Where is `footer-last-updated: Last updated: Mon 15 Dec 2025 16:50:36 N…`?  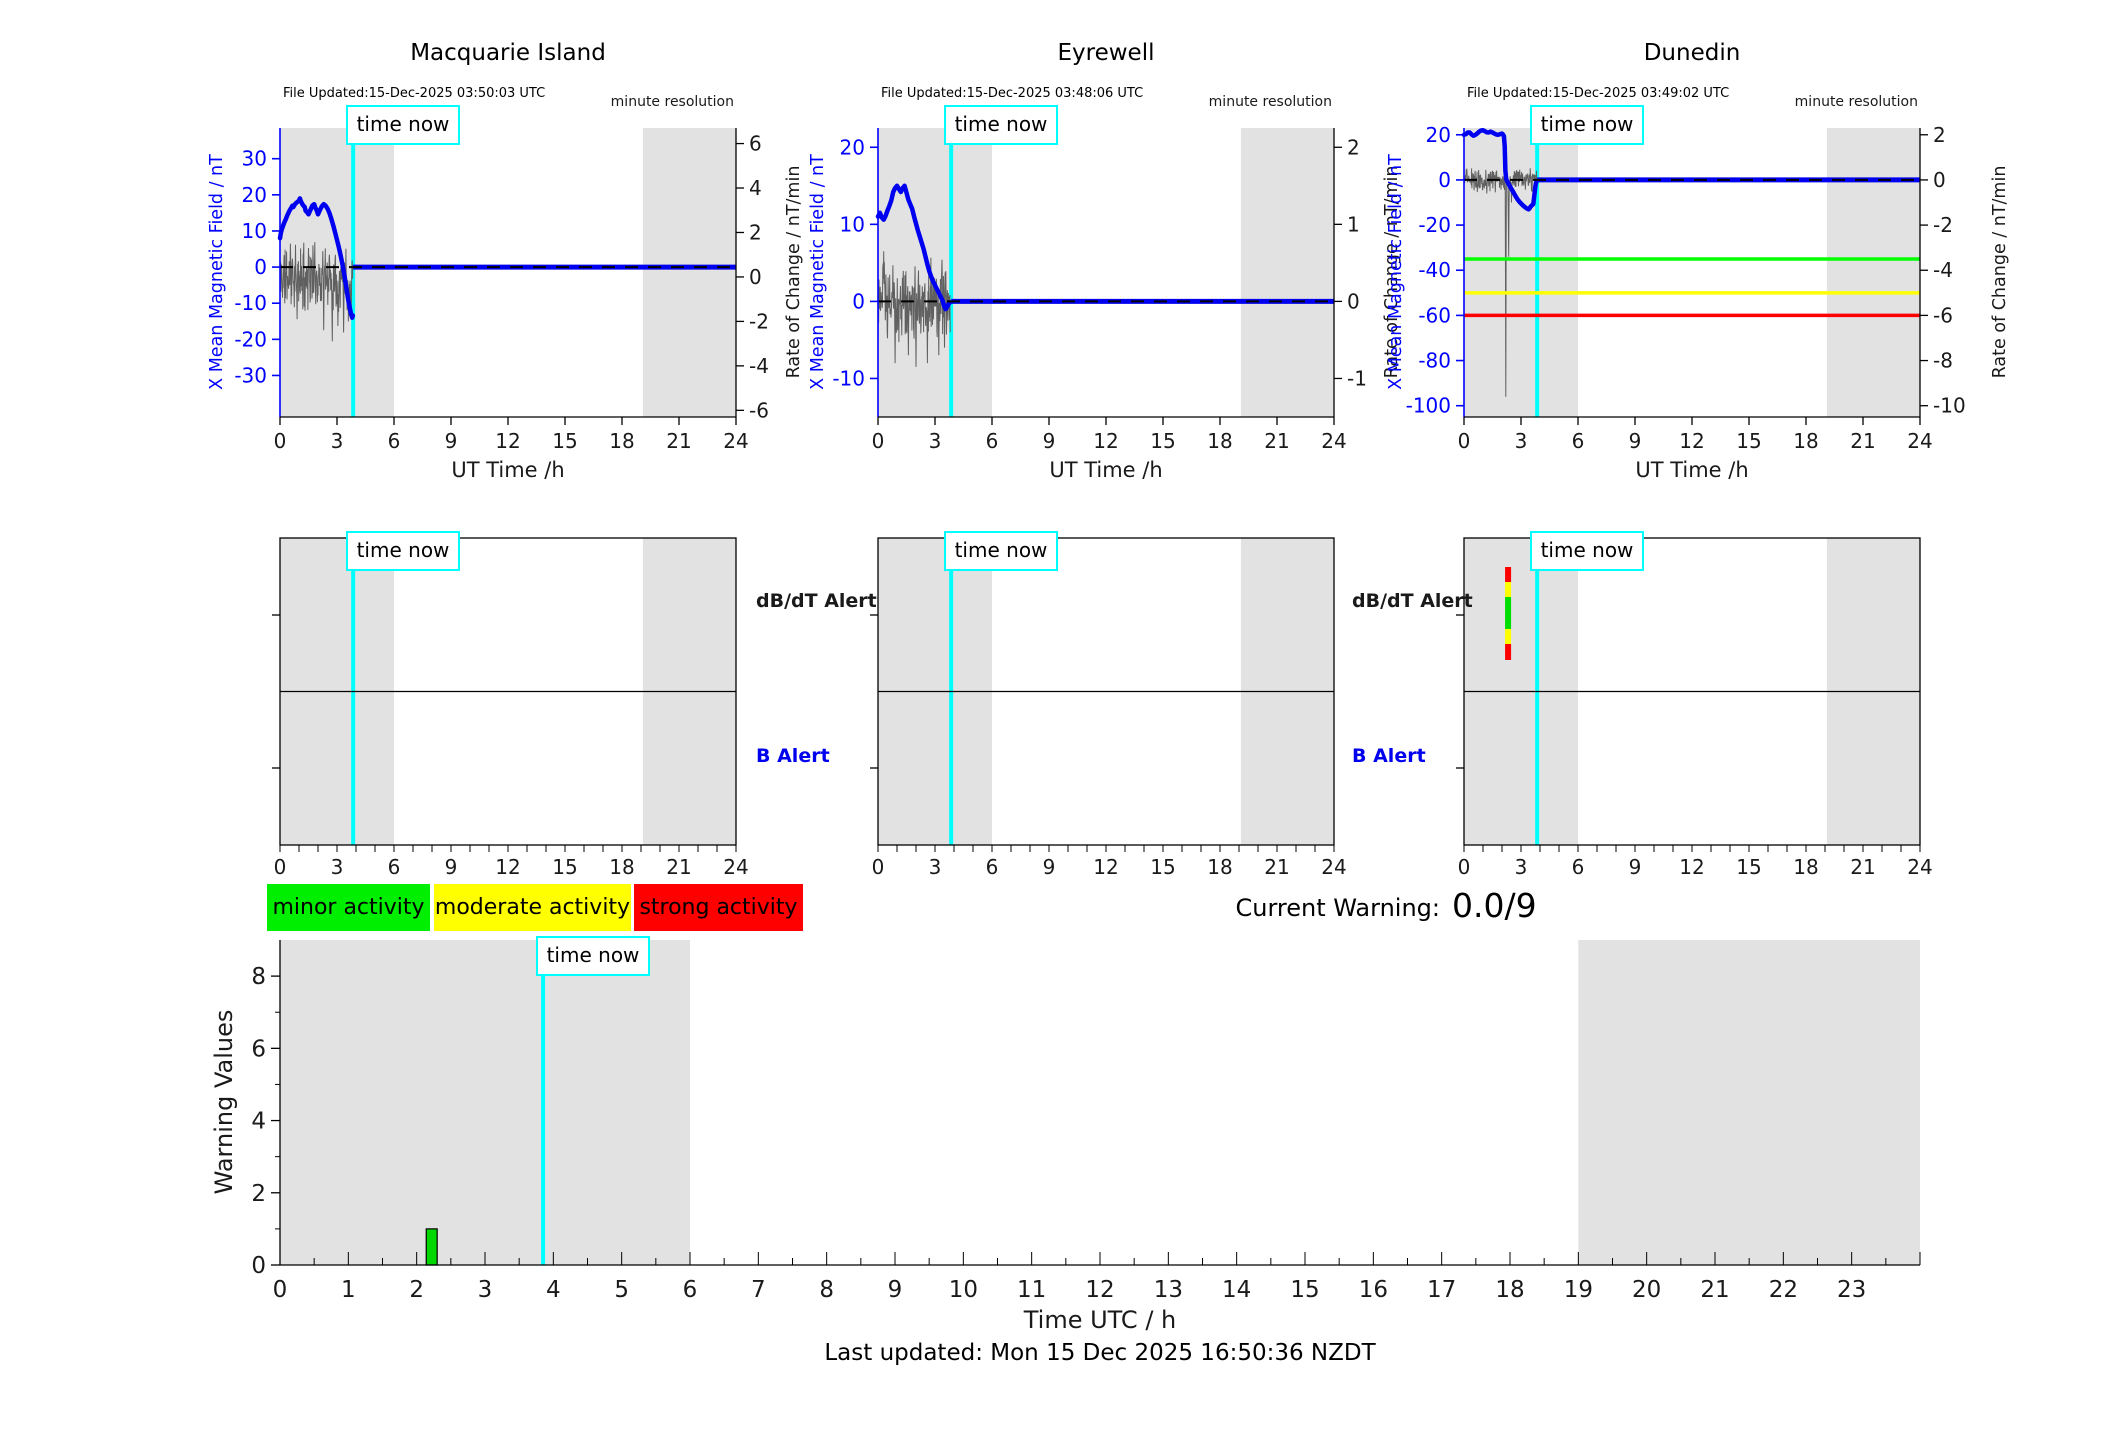
footer-last-updated: Last updated: Mon 15 Dec 2025 16:50:36 N… is located at coordinates (1100, 1353).